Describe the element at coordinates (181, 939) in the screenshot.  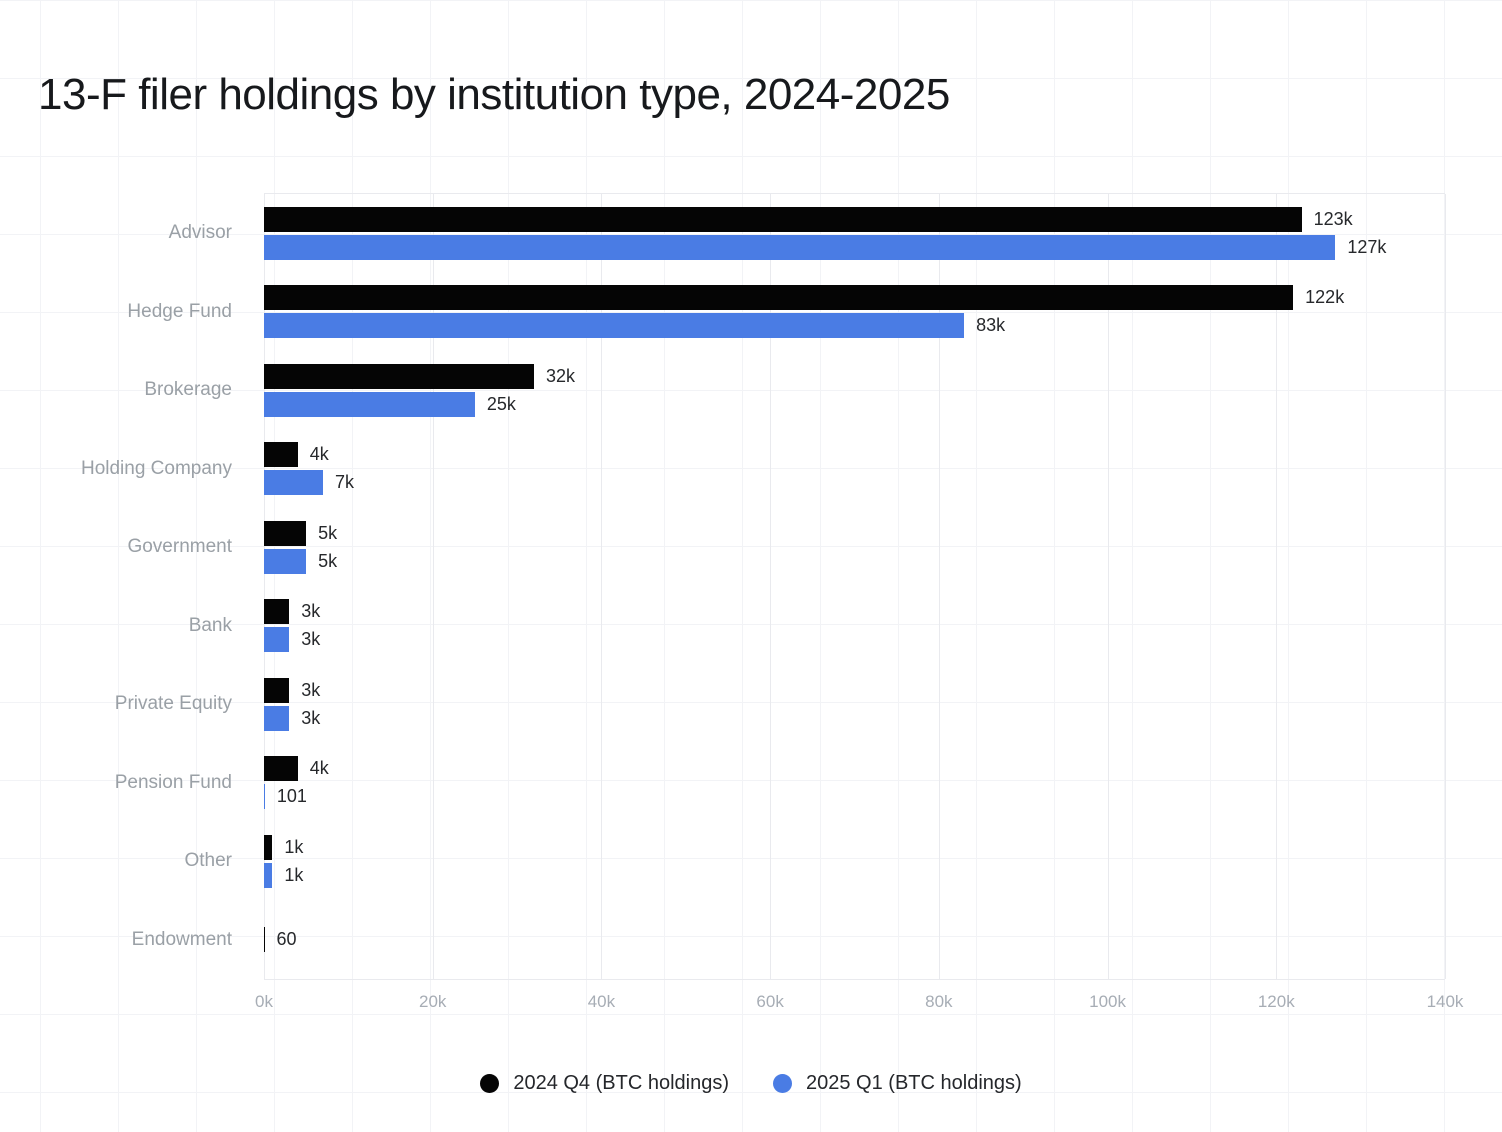
I see `category-label: Endowment` at that location.